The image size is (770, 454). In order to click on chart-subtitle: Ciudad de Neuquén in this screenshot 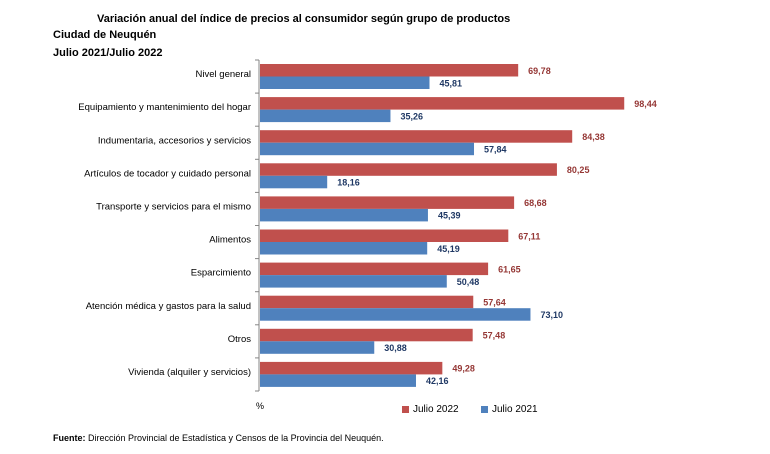, I will do `click(105, 35)`.